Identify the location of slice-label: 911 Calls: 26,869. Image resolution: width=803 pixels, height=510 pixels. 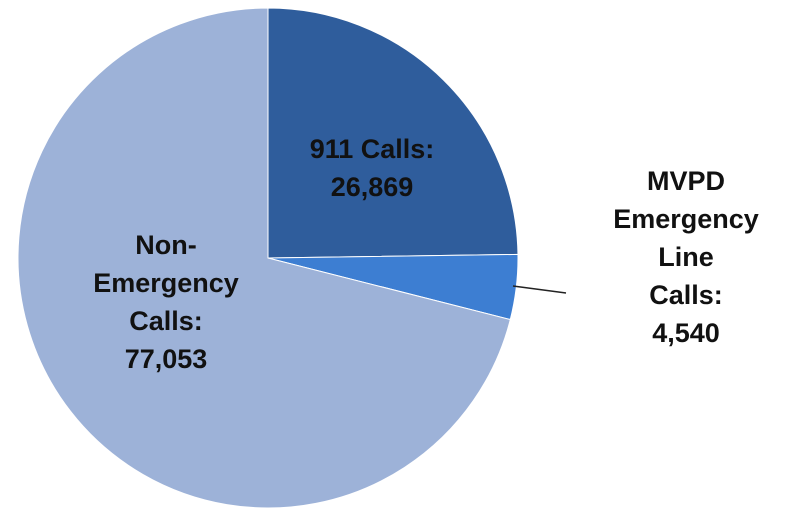
(372, 168).